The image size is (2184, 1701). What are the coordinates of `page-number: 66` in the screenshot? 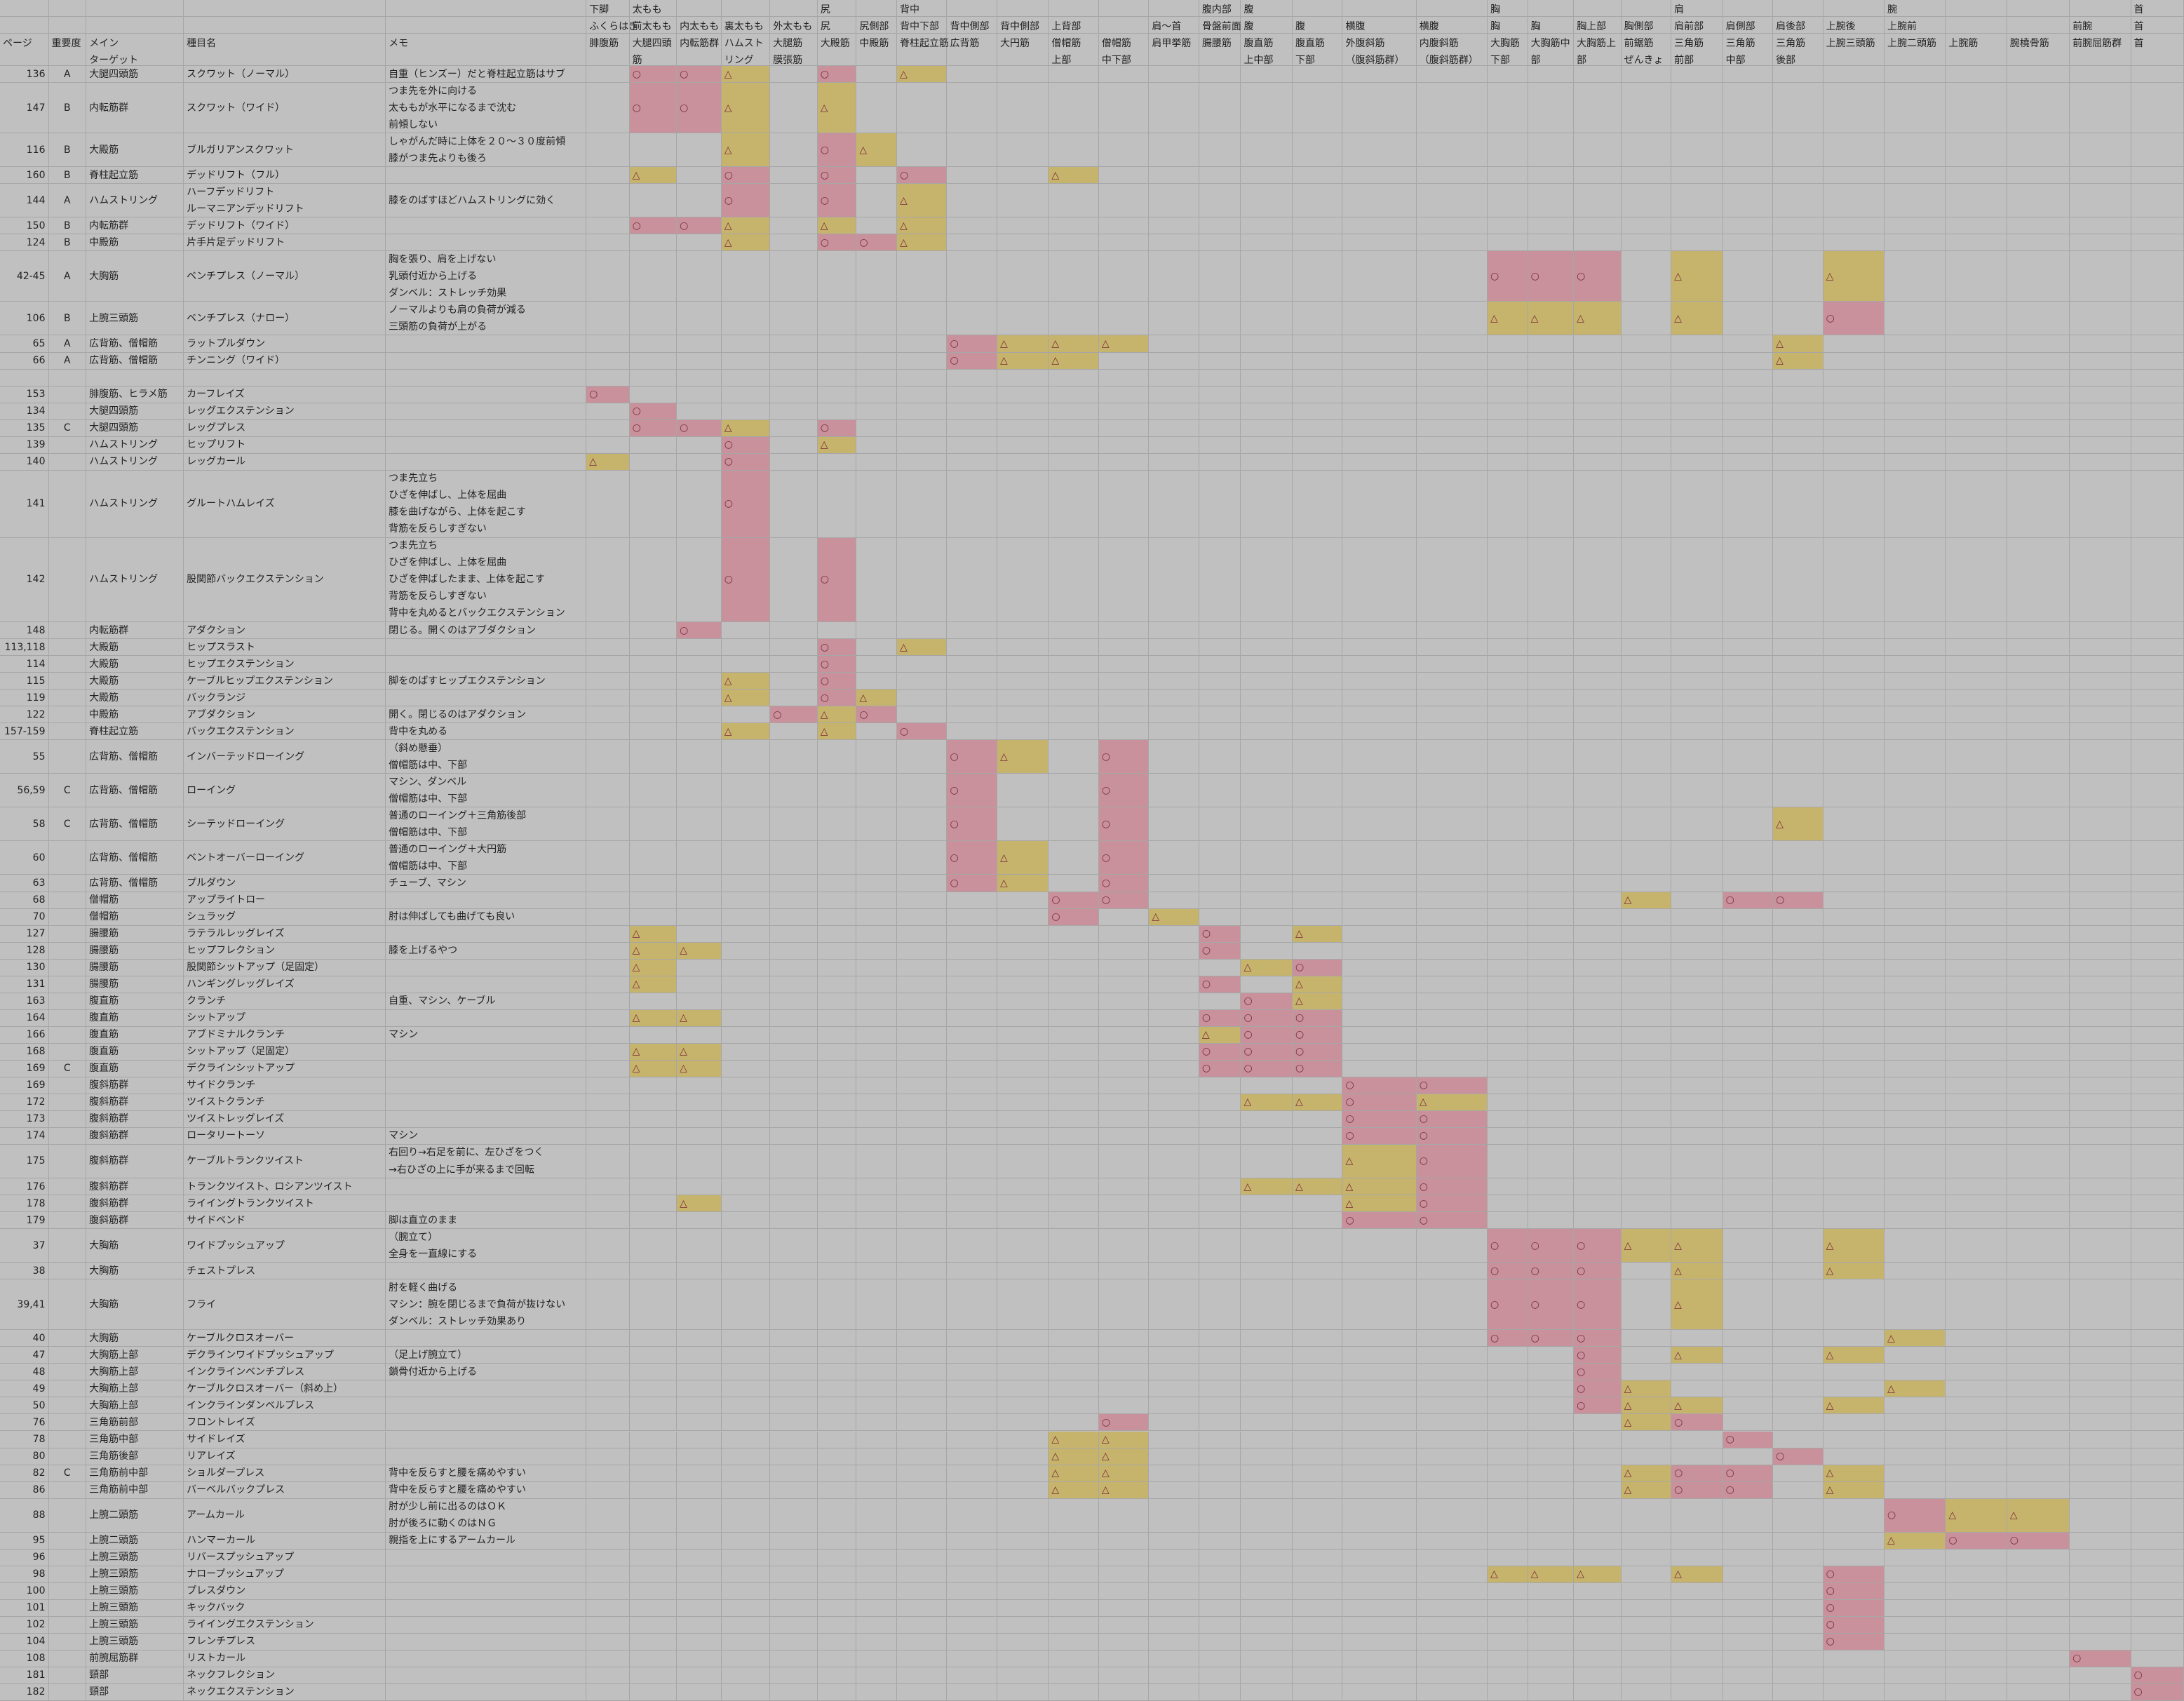 It's located at (24, 361).